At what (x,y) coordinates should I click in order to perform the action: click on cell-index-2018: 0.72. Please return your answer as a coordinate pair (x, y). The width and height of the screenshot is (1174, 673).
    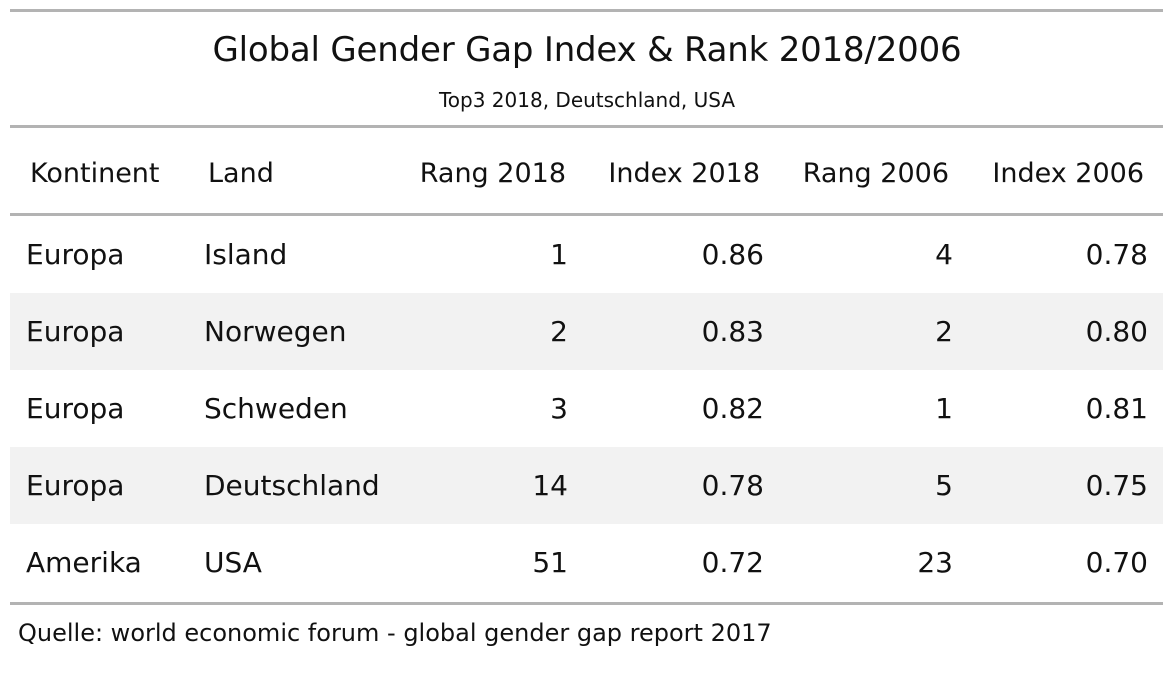
    Looking at the image, I should click on (732, 562).